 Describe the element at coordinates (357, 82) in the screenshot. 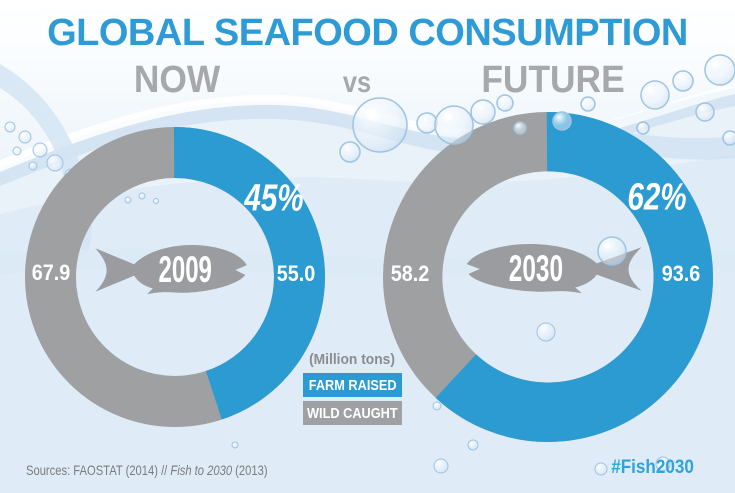

I see `vs-label: vs` at that location.